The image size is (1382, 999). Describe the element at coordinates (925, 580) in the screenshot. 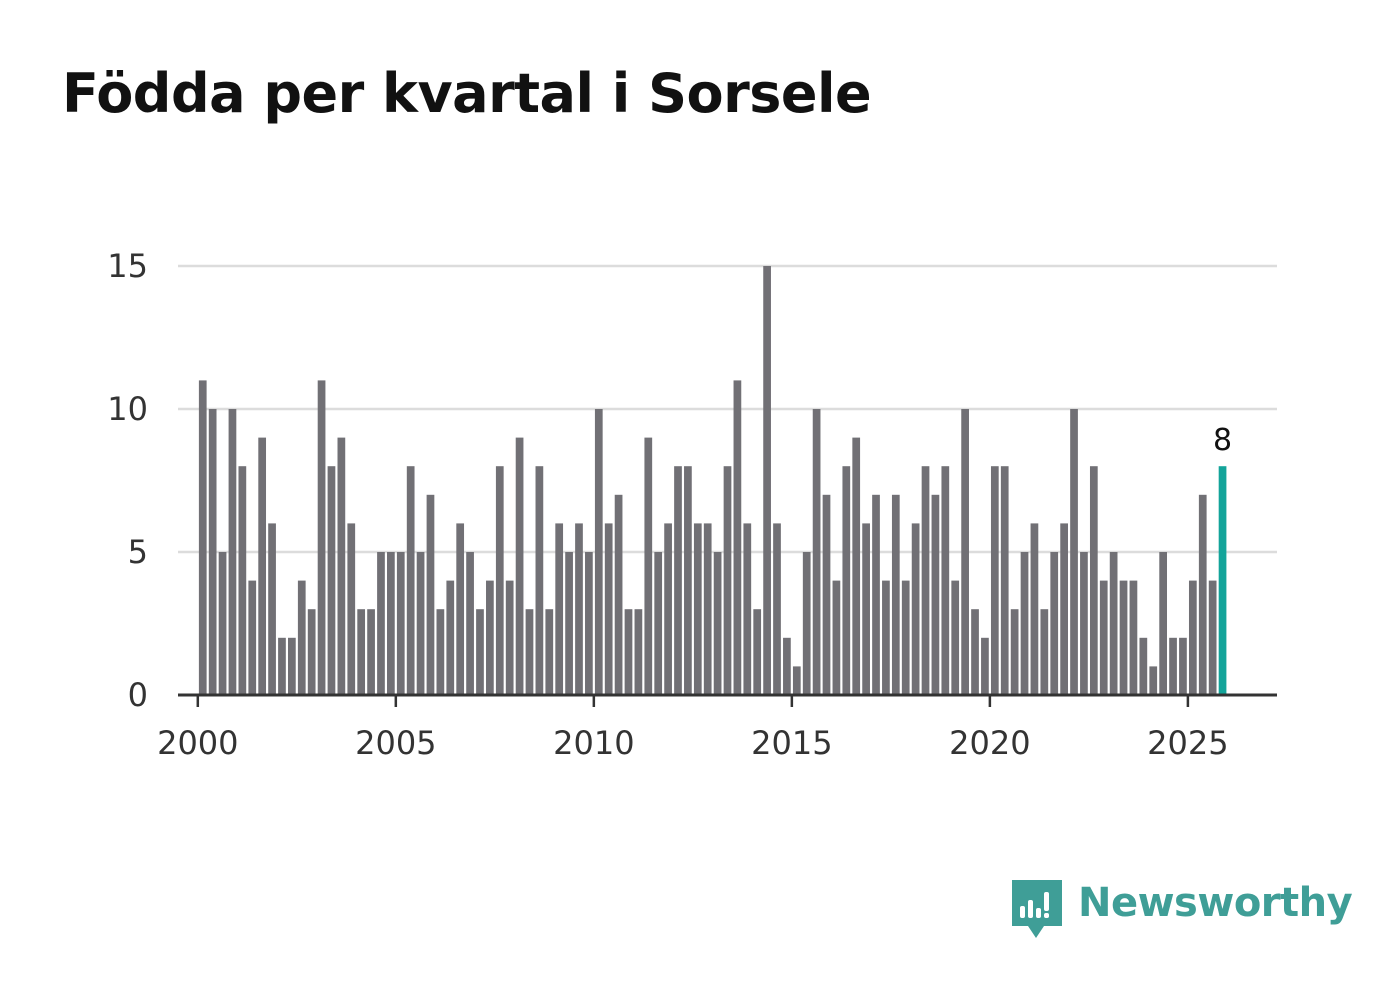

I see `bar-2018-q2` at that location.